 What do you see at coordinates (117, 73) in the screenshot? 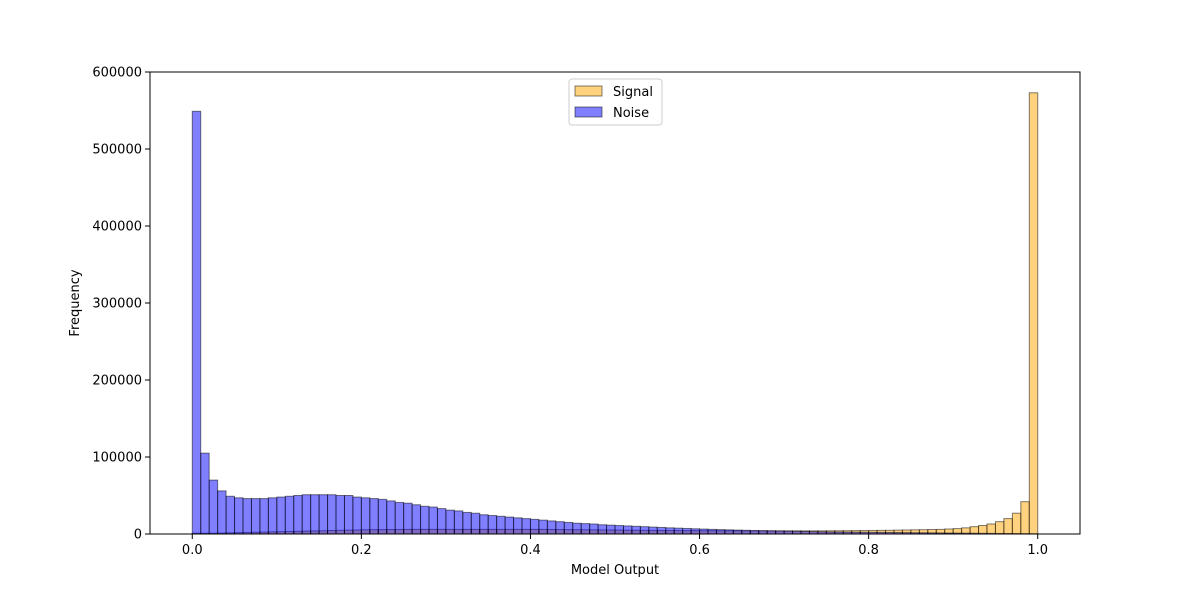
I see `y-tick-label: 600000` at bounding box center [117, 73].